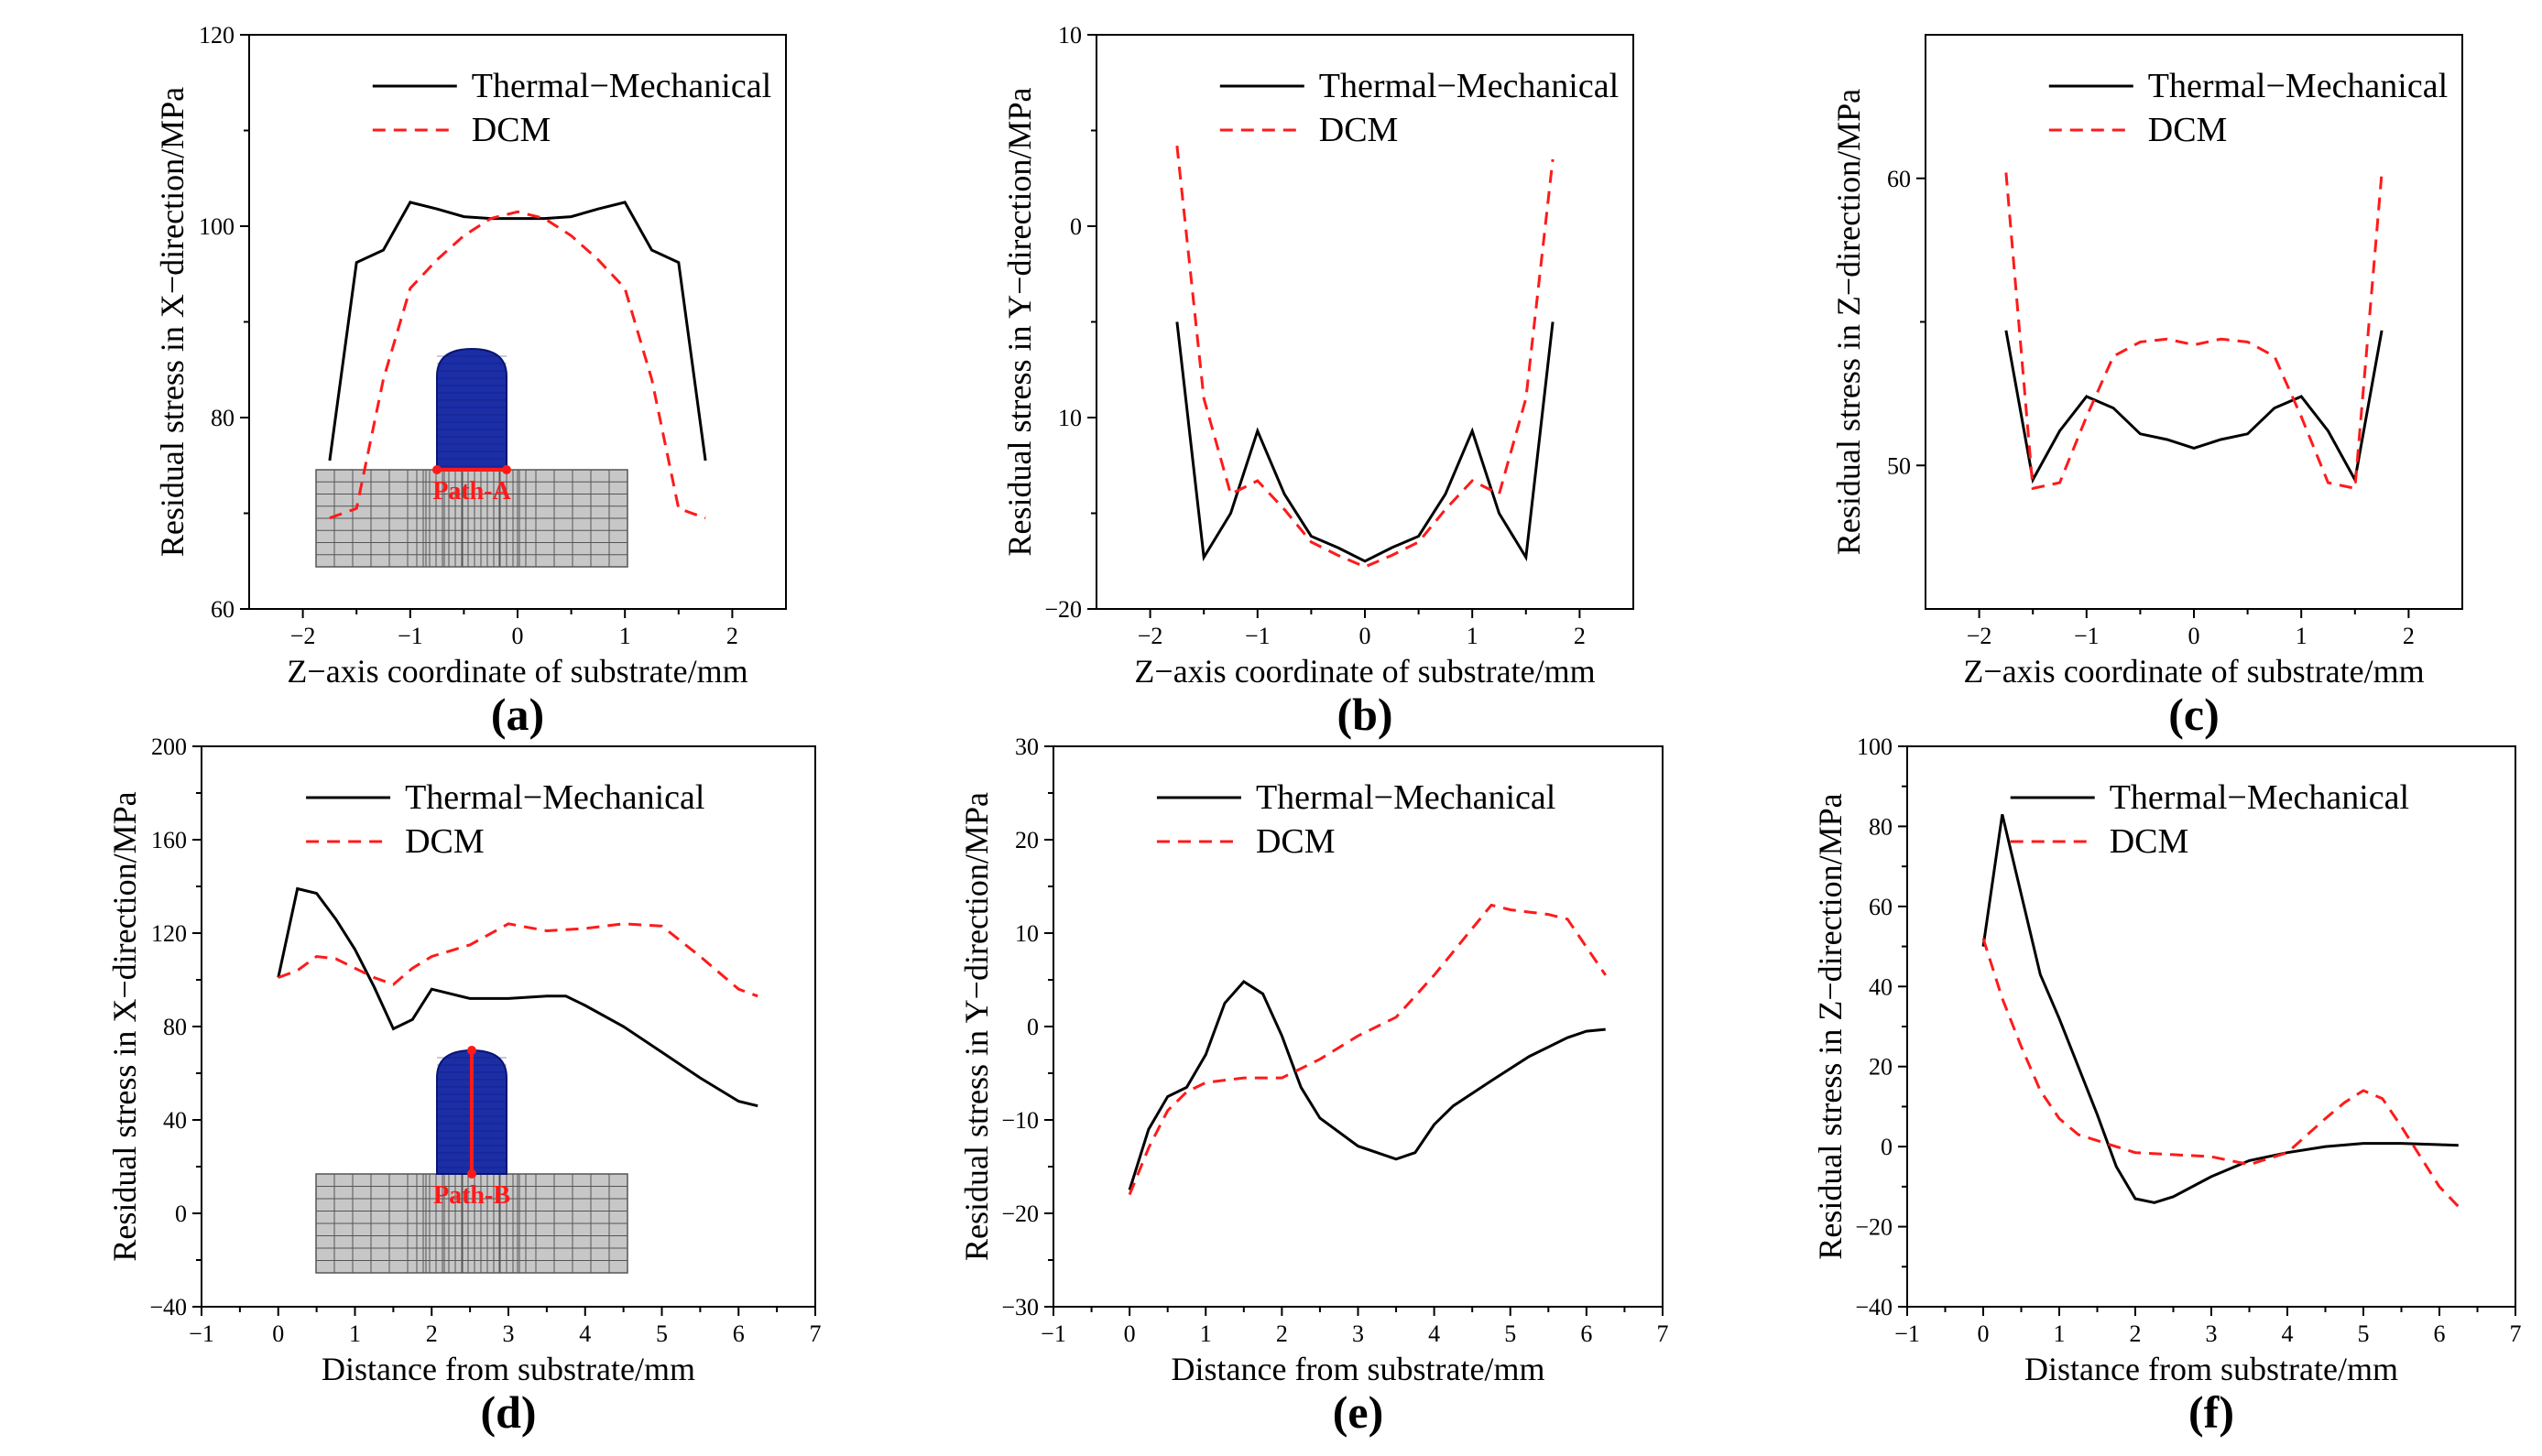 The image size is (2542, 1456). I want to click on panel-label: (d), so click(508, 1412).